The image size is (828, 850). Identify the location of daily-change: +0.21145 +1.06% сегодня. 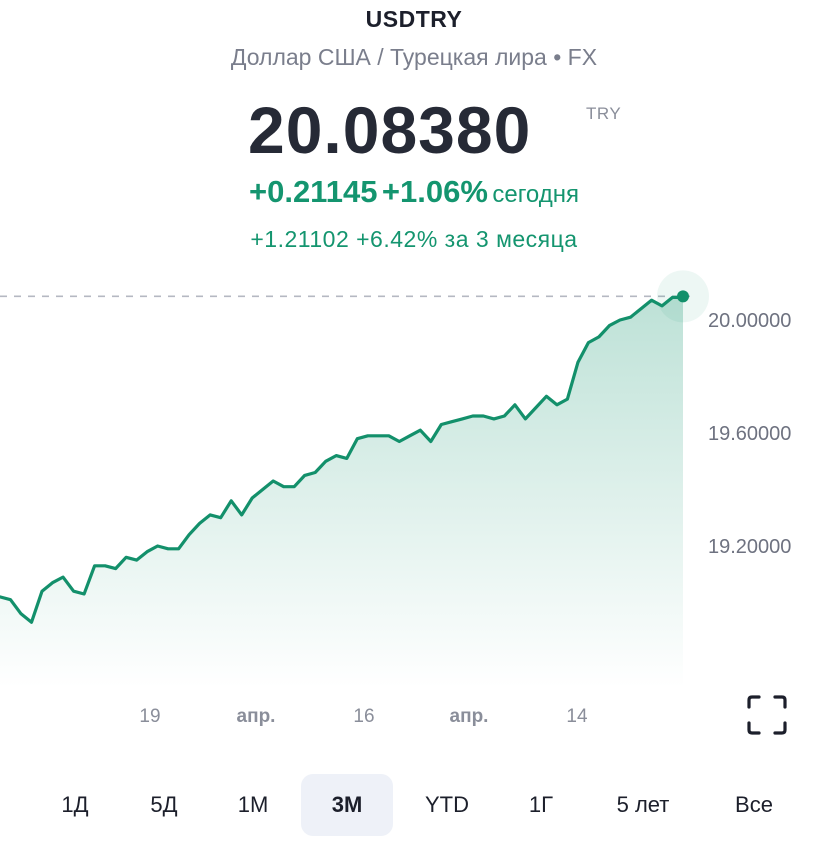
(414, 192).